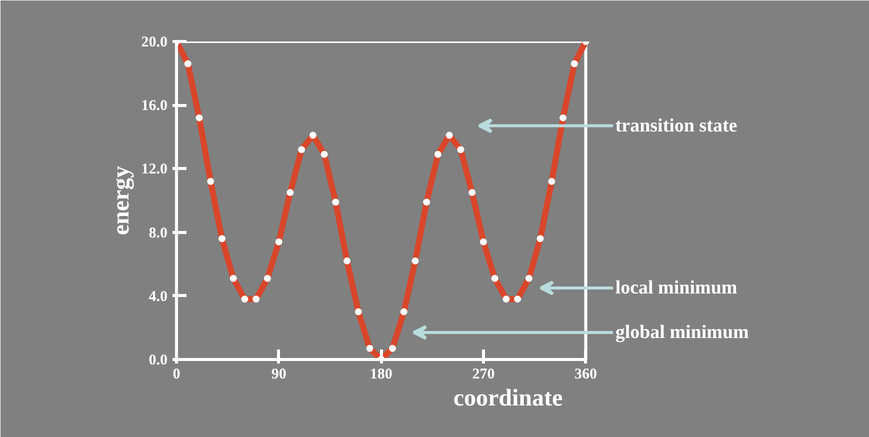 The width and height of the screenshot is (869, 437). What do you see at coordinates (121, 201) in the screenshot?
I see `y-axis-title: energy` at bounding box center [121, 201].